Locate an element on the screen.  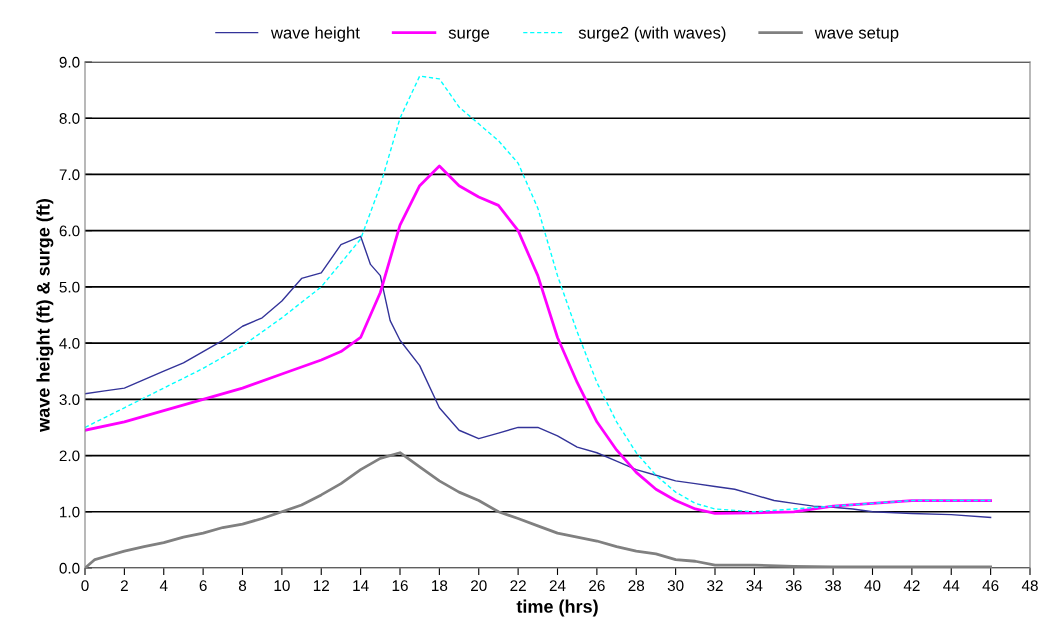
y-tick-label: 2.0 is located at coordinates (69, 456).